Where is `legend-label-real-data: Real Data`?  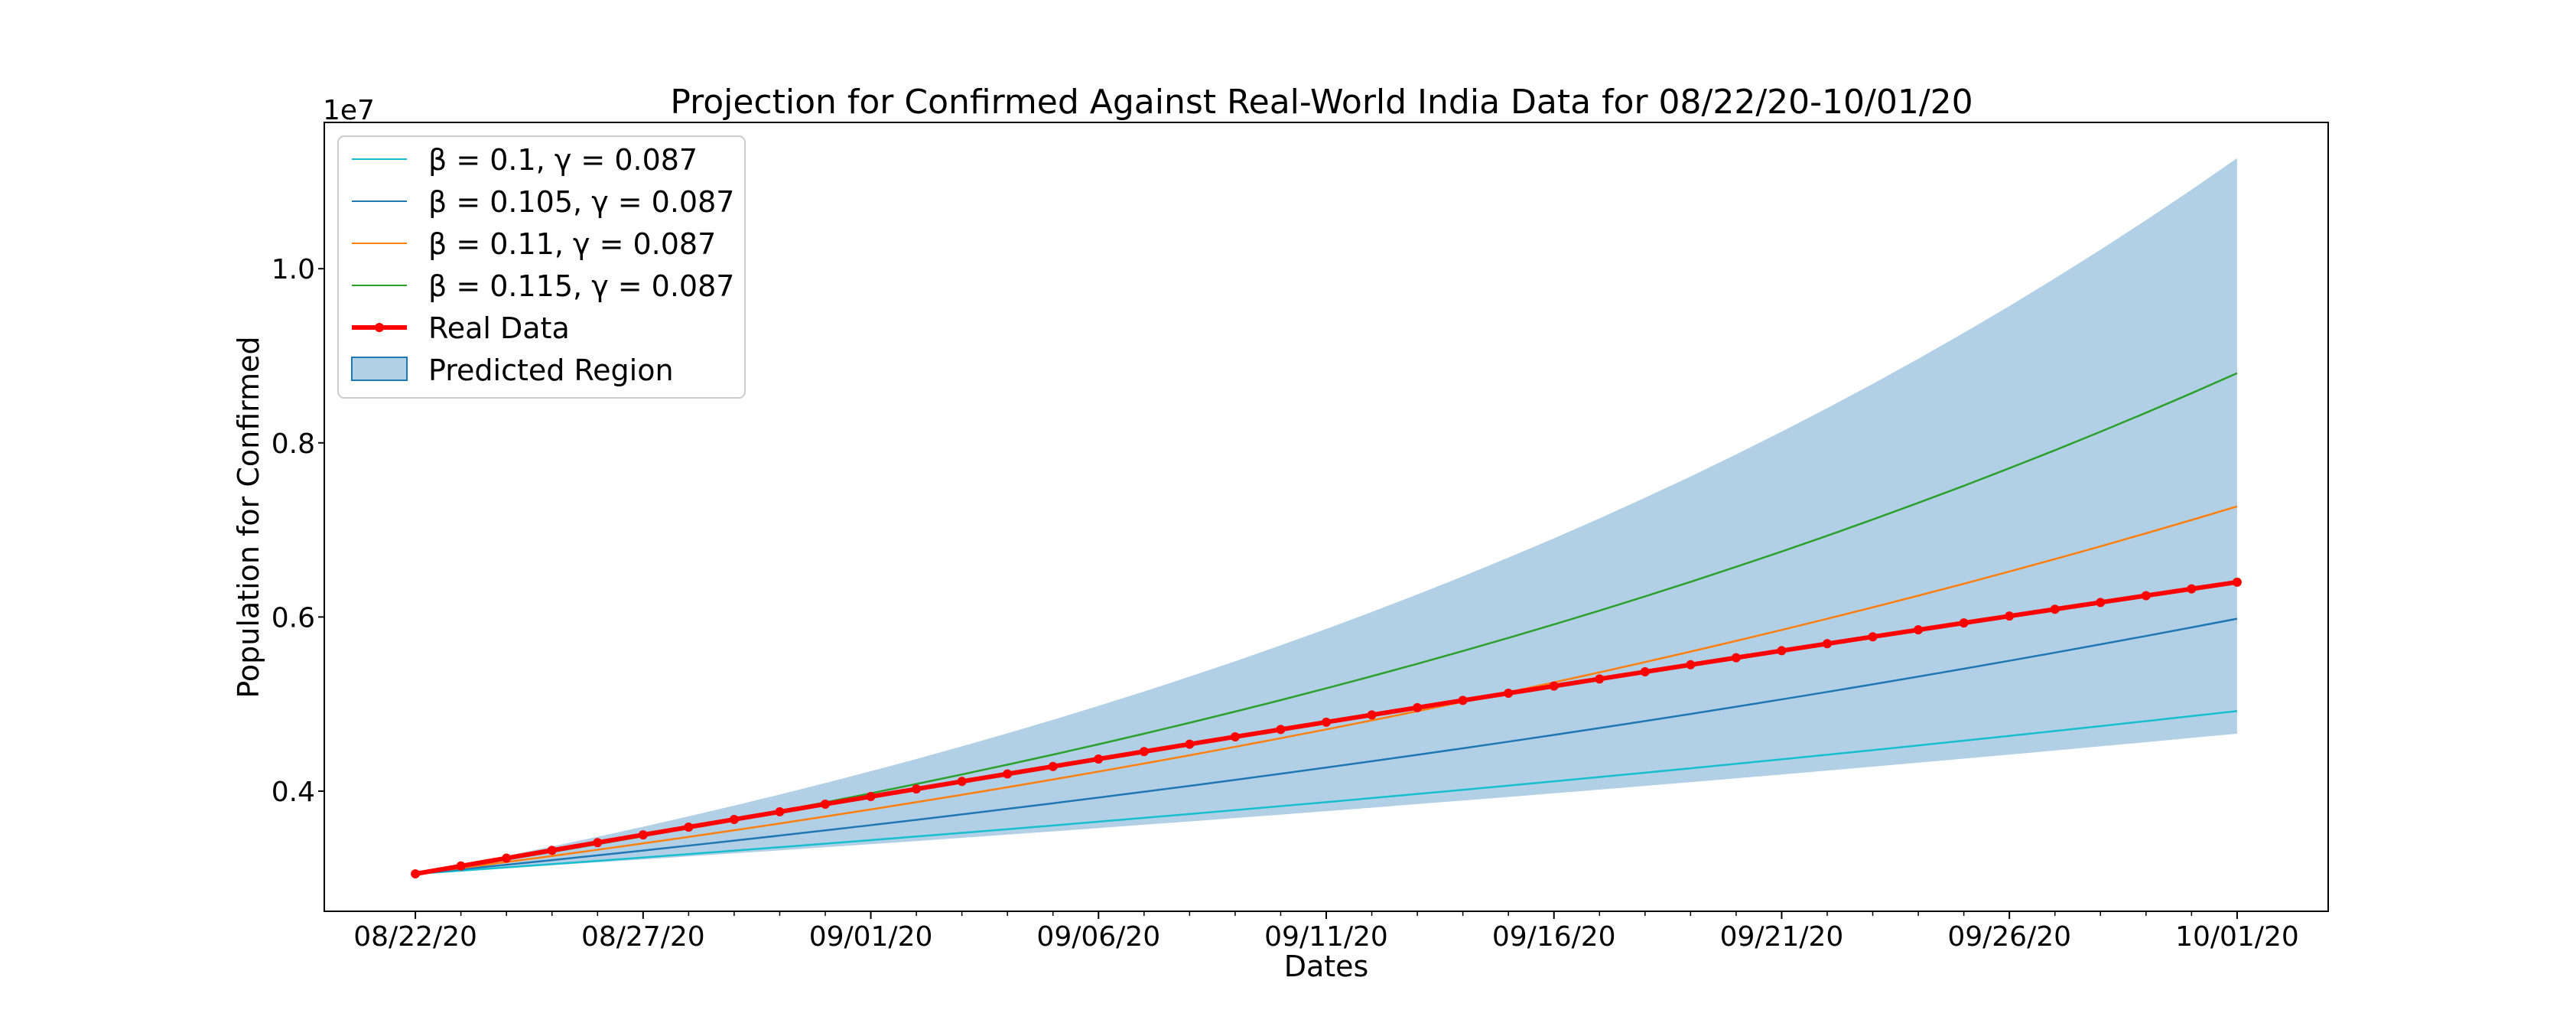 legend-label-real-data: Real Data is located at coordinates (499, 328).